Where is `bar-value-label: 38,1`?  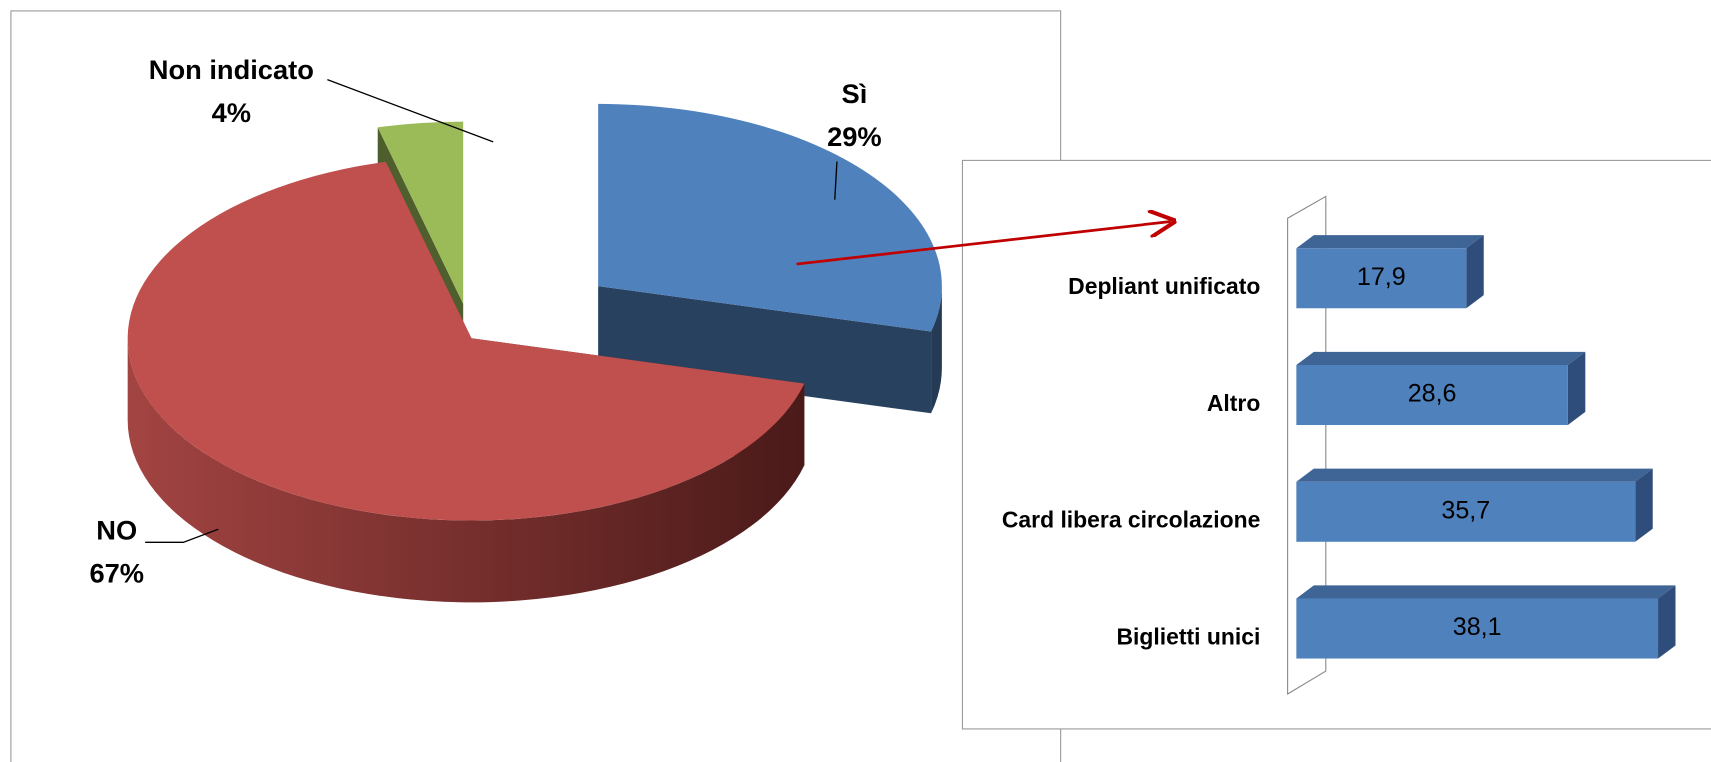 bar-value-label: 38,1 is located at coordinates (1477, 627).